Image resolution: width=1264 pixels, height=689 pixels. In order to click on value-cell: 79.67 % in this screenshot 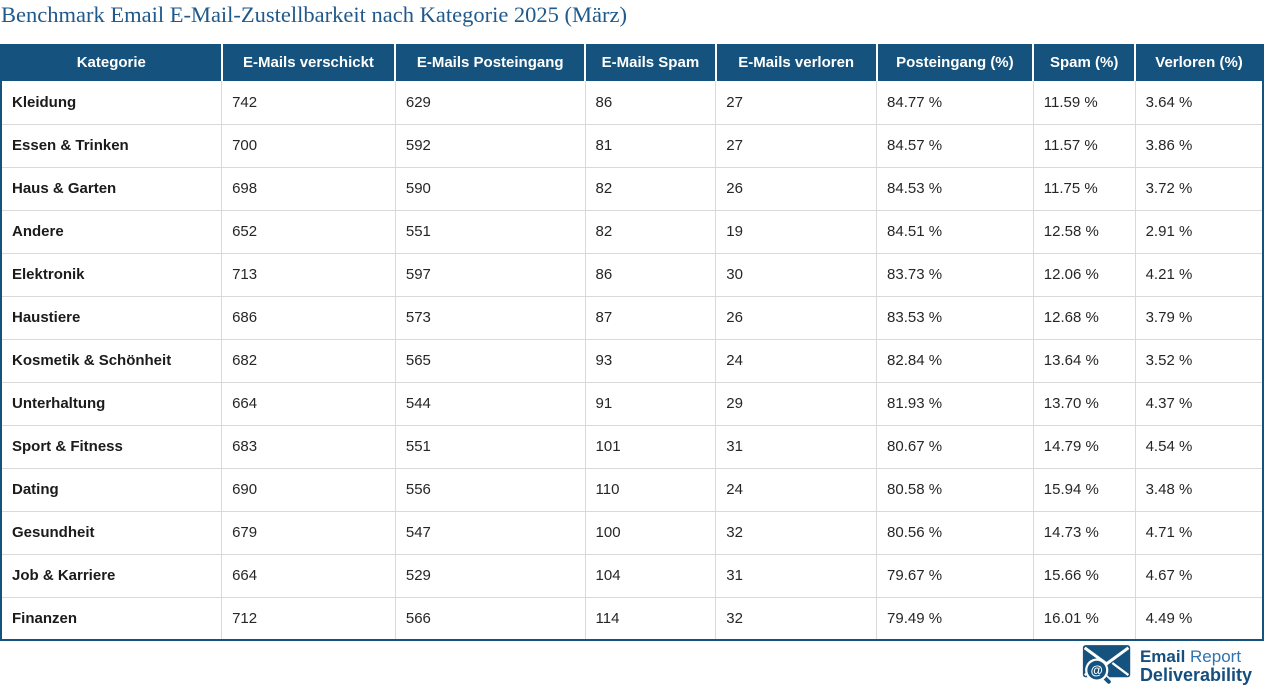, I will do `click(955, 576)`.